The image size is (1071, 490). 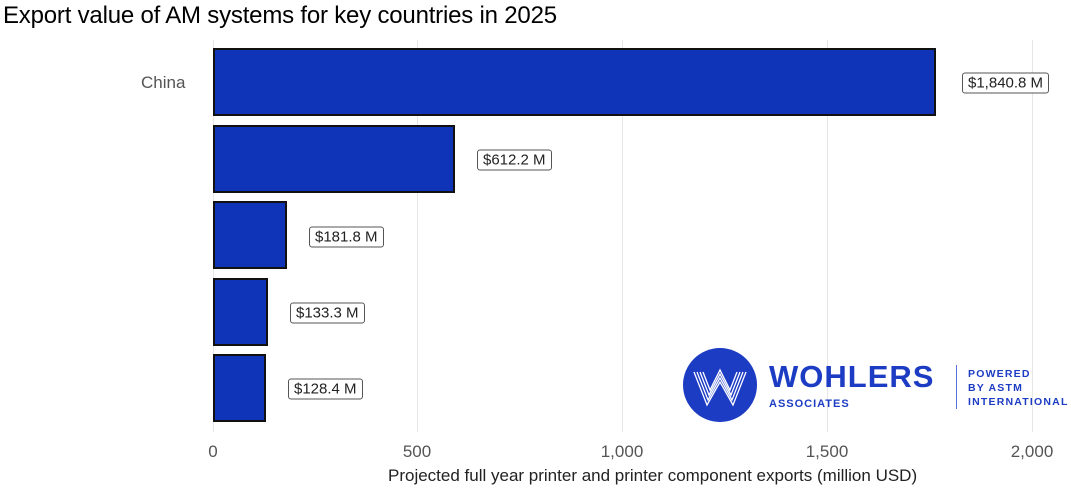 What do you see at coordinates (622, 451) in the screenshot?
I see `x-tick-1000: 1,000` at bounding box center [622, 451].